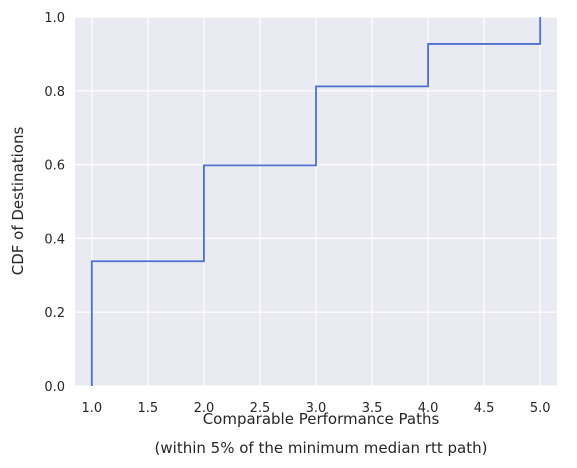 Image resolution: width=577 pixels, height=468 pixels. Describe the element at coordinates (54, 92) in the screenshot. I see `y-tick-label: 0.8` at that location.